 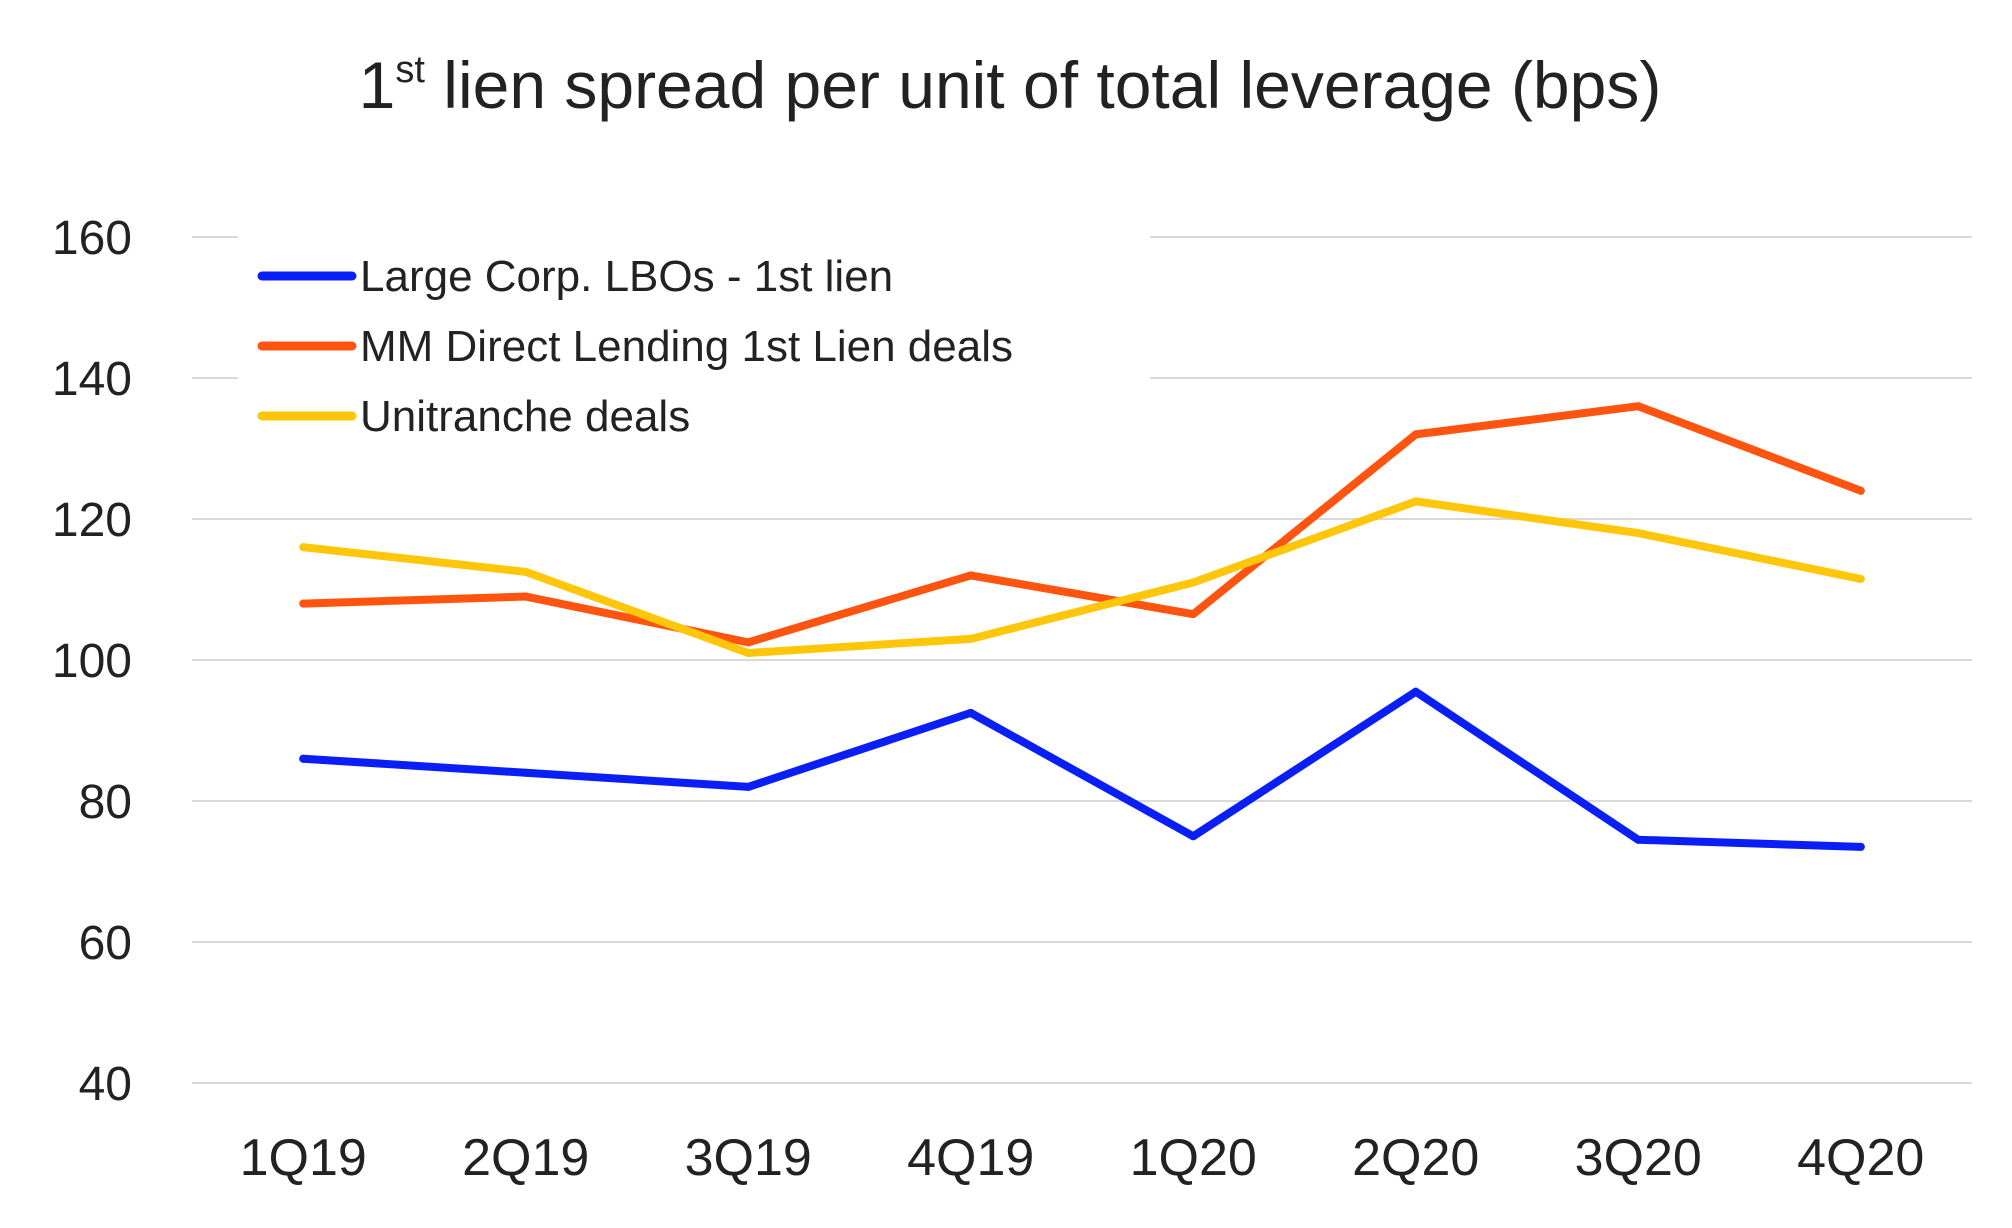 I want to click on y-tick-label: 80, so click(x=105, y=802).